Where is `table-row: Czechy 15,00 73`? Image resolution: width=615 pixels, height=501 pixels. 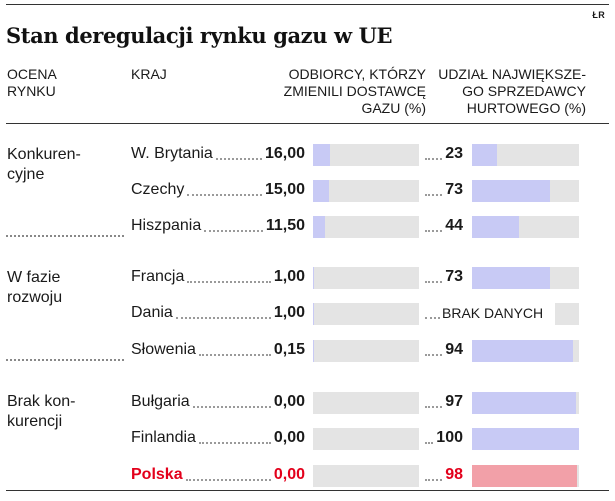 table-row: Czechy 15,00 73 is located at coordinates (307, 191).